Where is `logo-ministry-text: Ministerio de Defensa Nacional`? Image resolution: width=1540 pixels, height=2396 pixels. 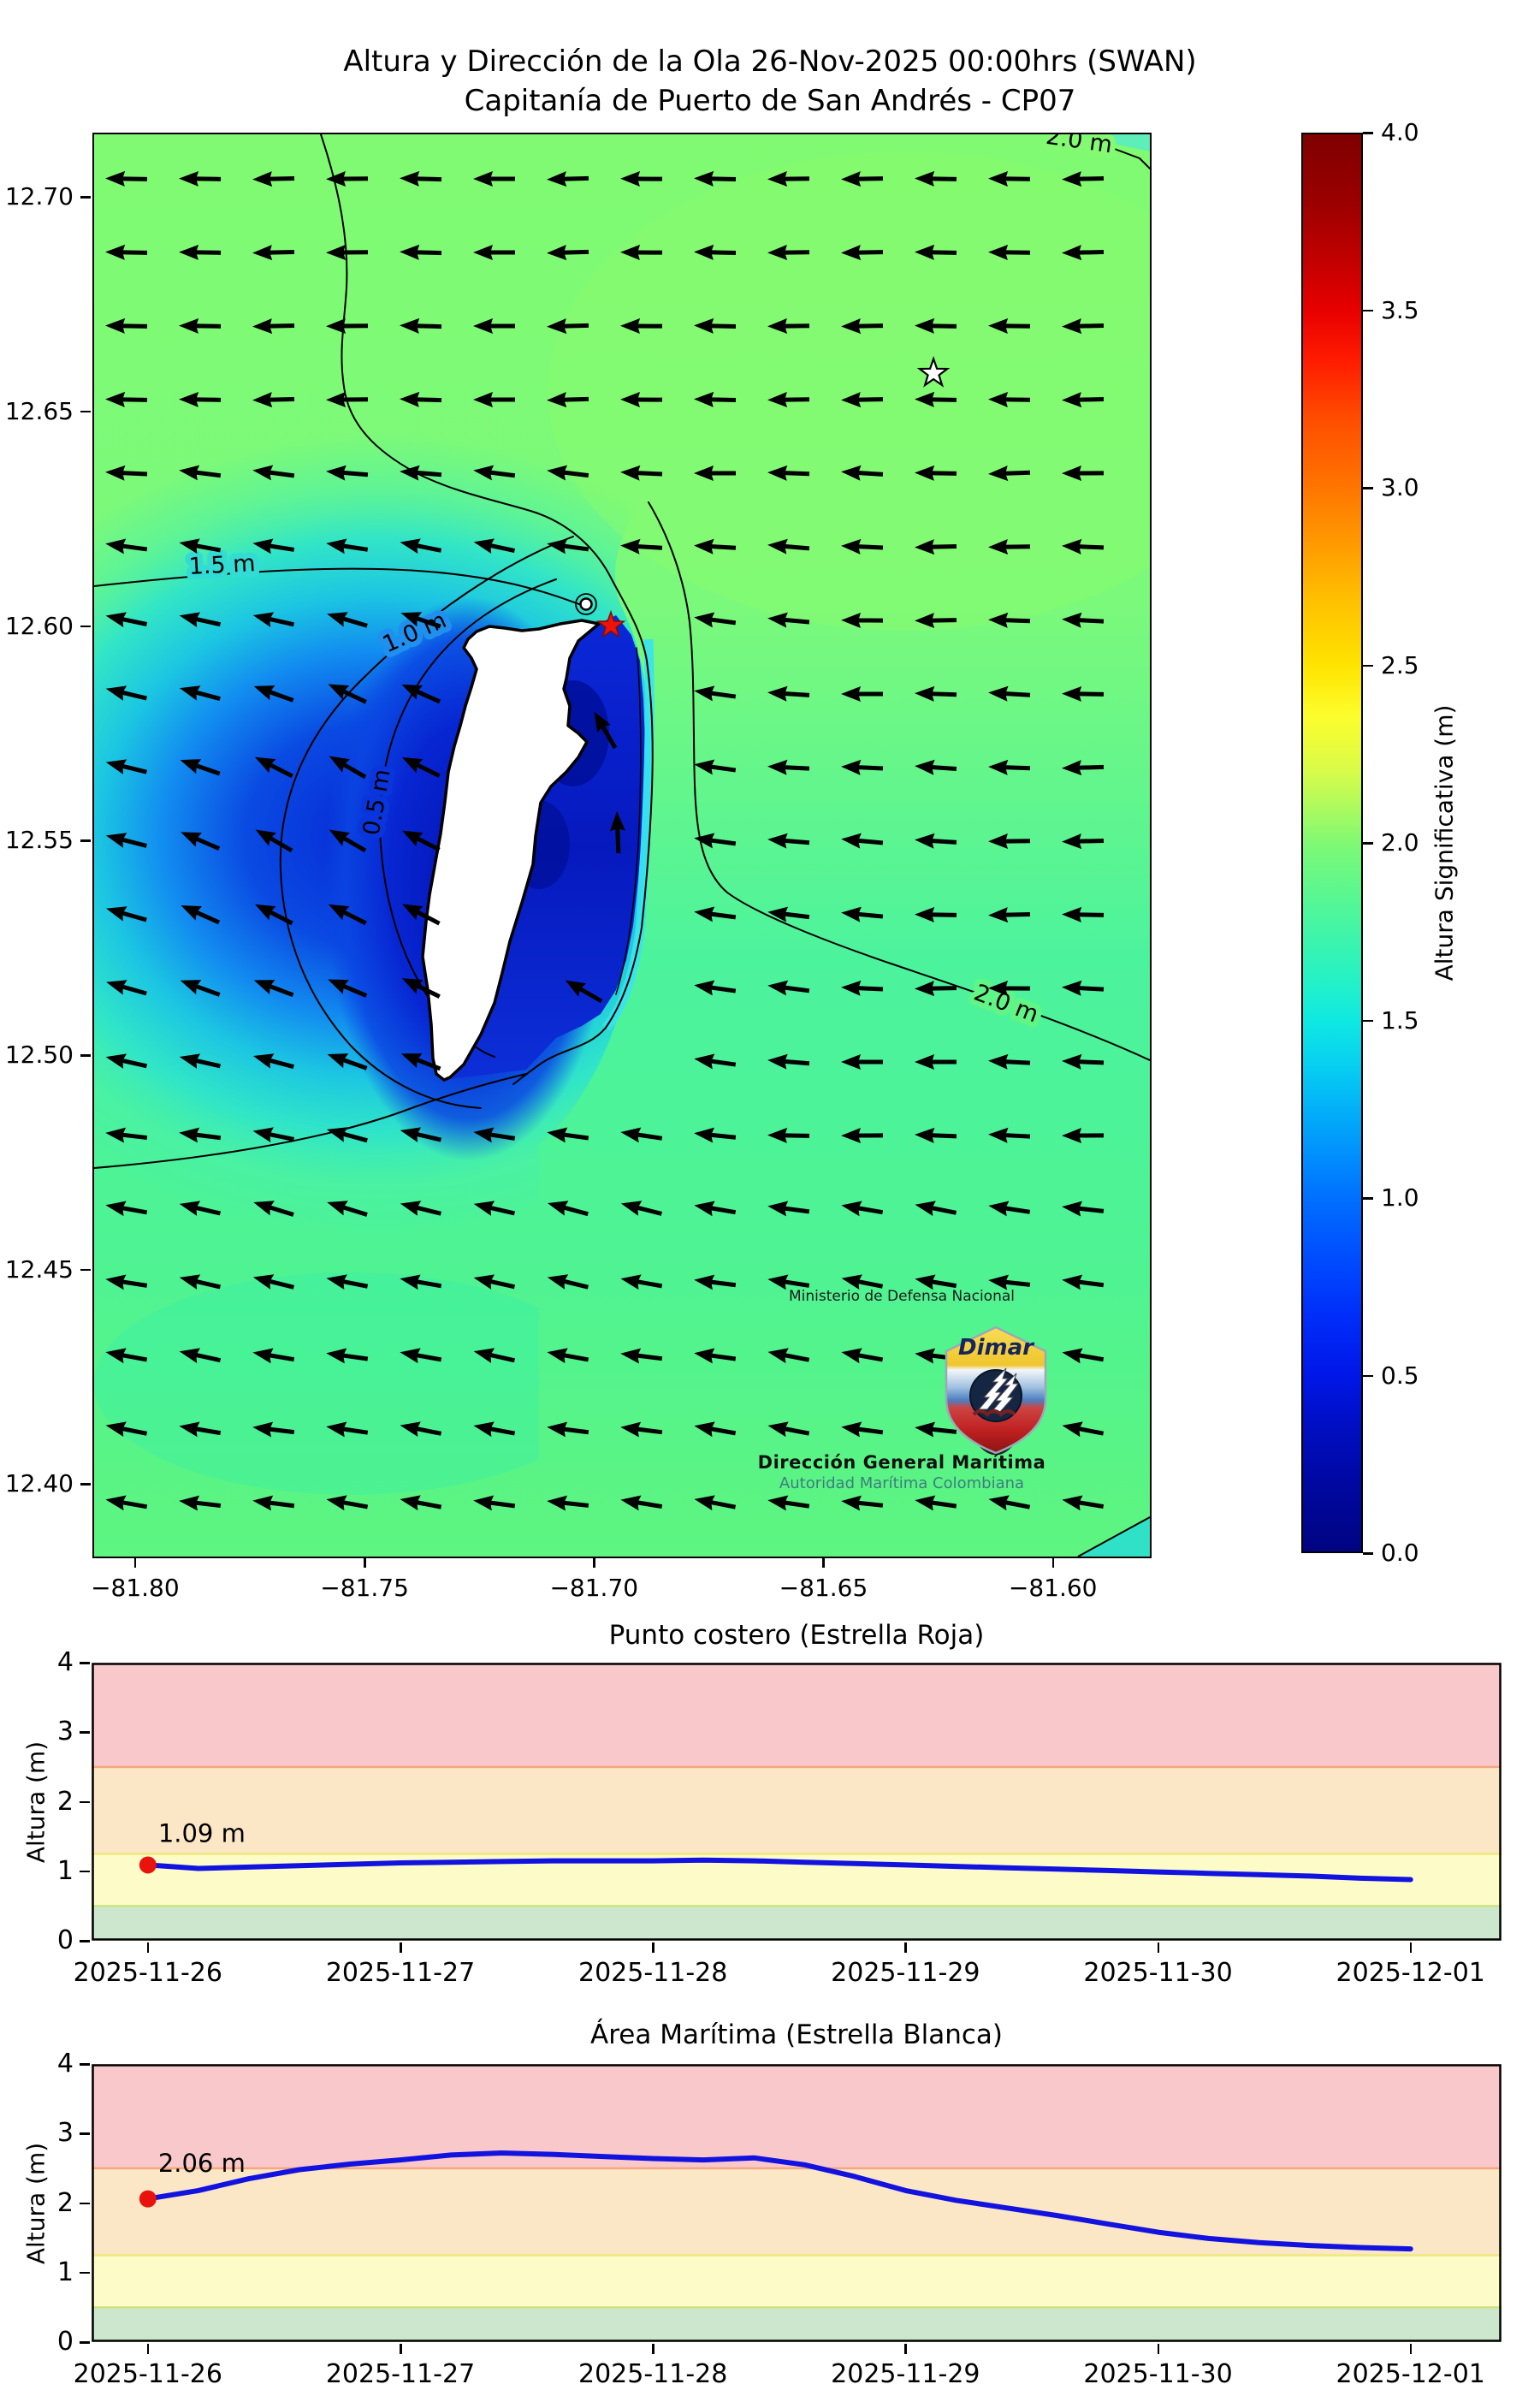
logo-ministry-text: Ministerio de Defensa Nacional is located at coordinates (901, 1296).